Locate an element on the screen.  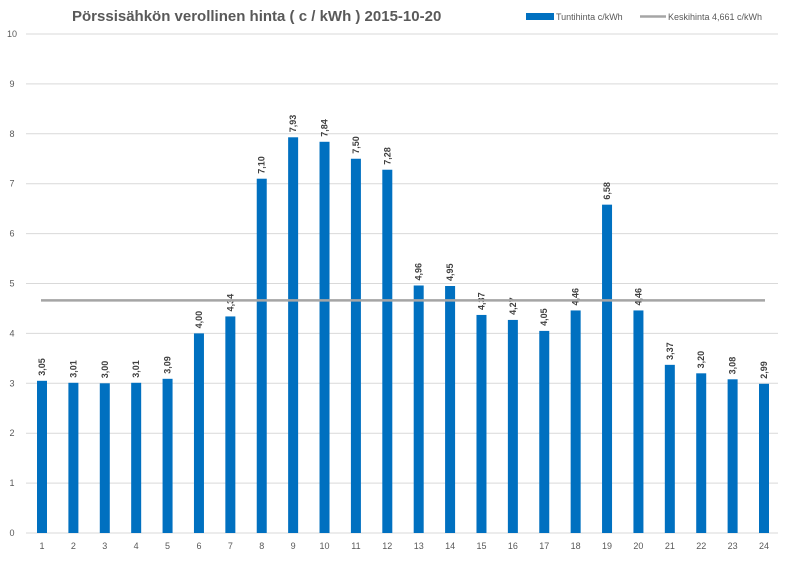
x-tick-label: 23 is located at coordinates (733, 546).